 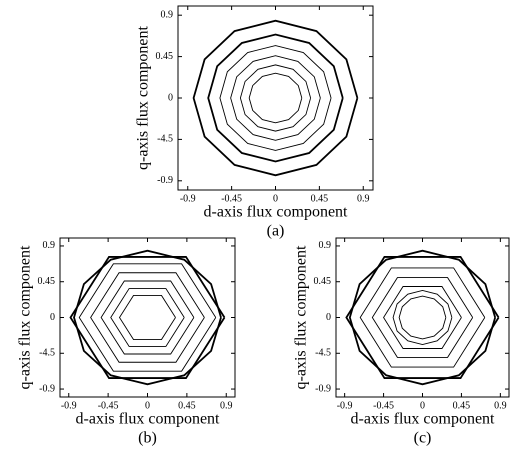 I want to click on caption: (b), so click(x=147, y=438).